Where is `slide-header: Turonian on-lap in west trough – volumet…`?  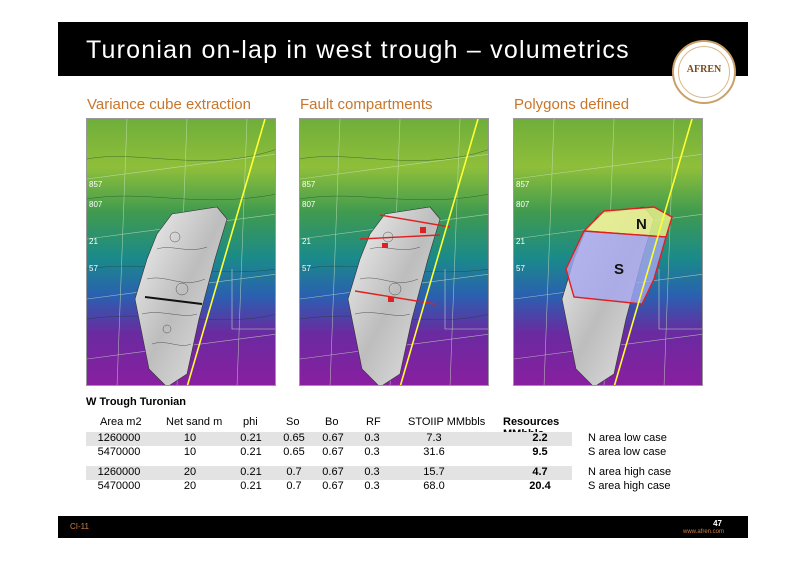 slide-header: Turonian on-lap in west trough – volumet… is located at coordinates (403, 49).